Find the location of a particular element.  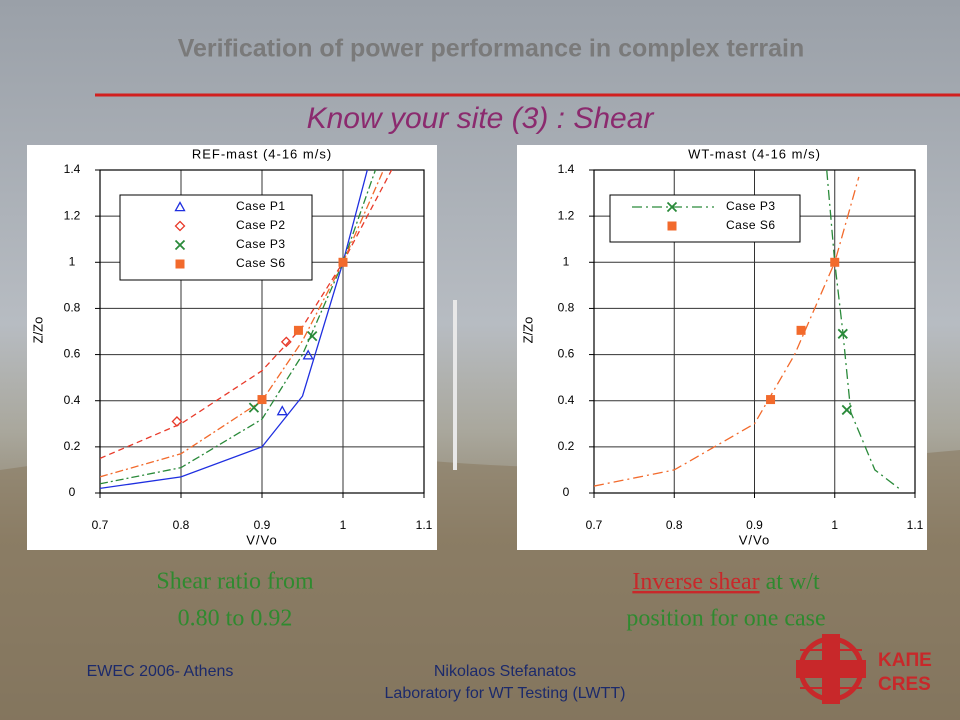

legend-label: Case P2 is located at coordinates (261, 225).